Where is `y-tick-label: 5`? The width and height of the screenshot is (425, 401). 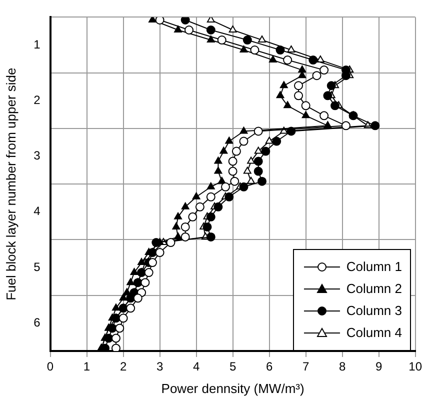
y-tick-label: 5 is located at coordinates (37, 267).